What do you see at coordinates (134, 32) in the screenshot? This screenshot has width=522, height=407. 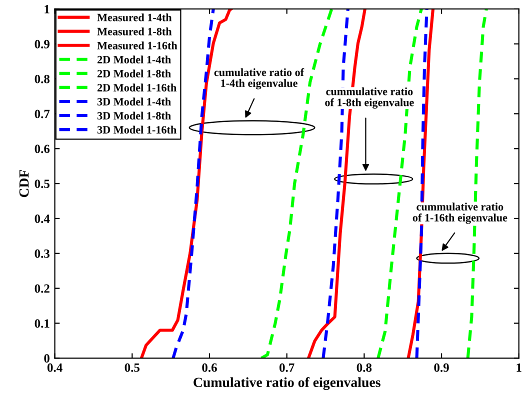 I see `legend-label: Measured 1-8th` at bounding box center [134, 32].